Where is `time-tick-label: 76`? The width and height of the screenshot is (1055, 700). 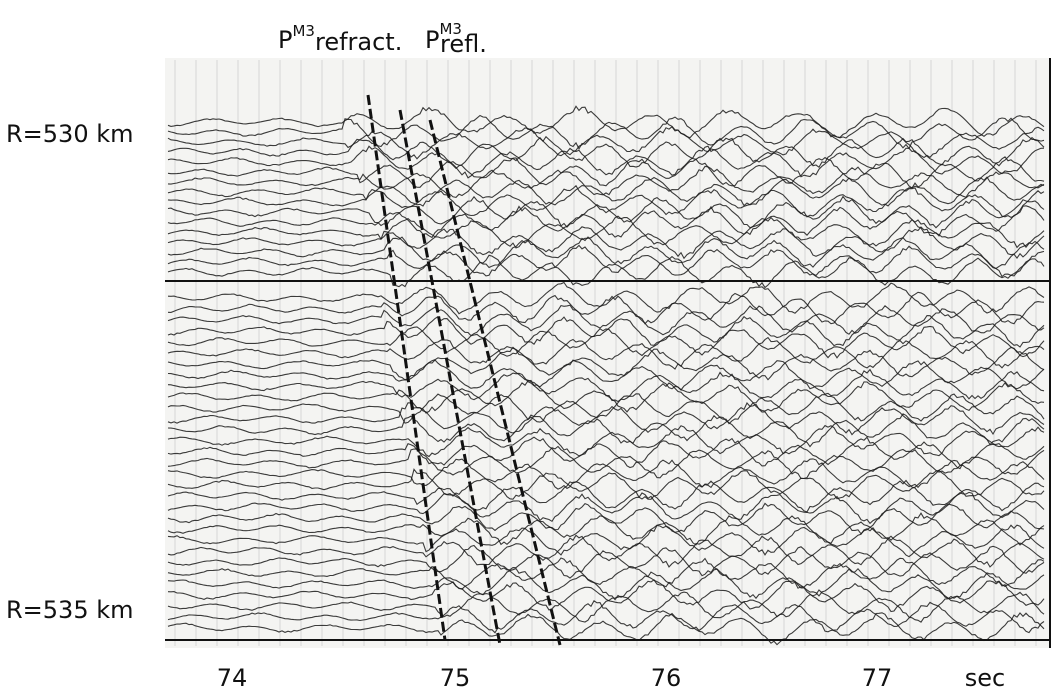 time-tick-label: 76 is located at coordinates (666, 678).